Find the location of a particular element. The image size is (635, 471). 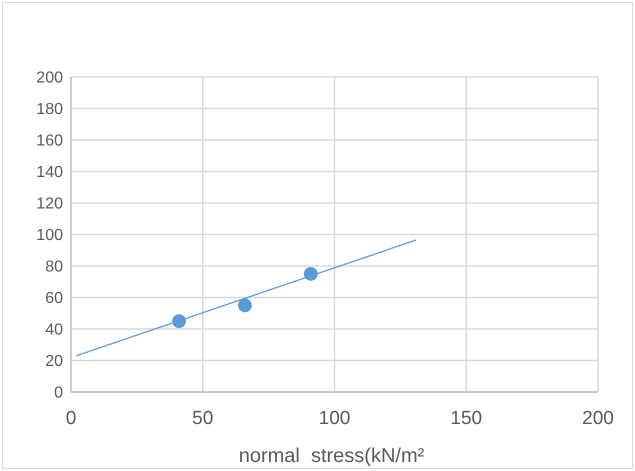

x-axis-title: normal stress(kN/m² is located at coordinates (331, 456).